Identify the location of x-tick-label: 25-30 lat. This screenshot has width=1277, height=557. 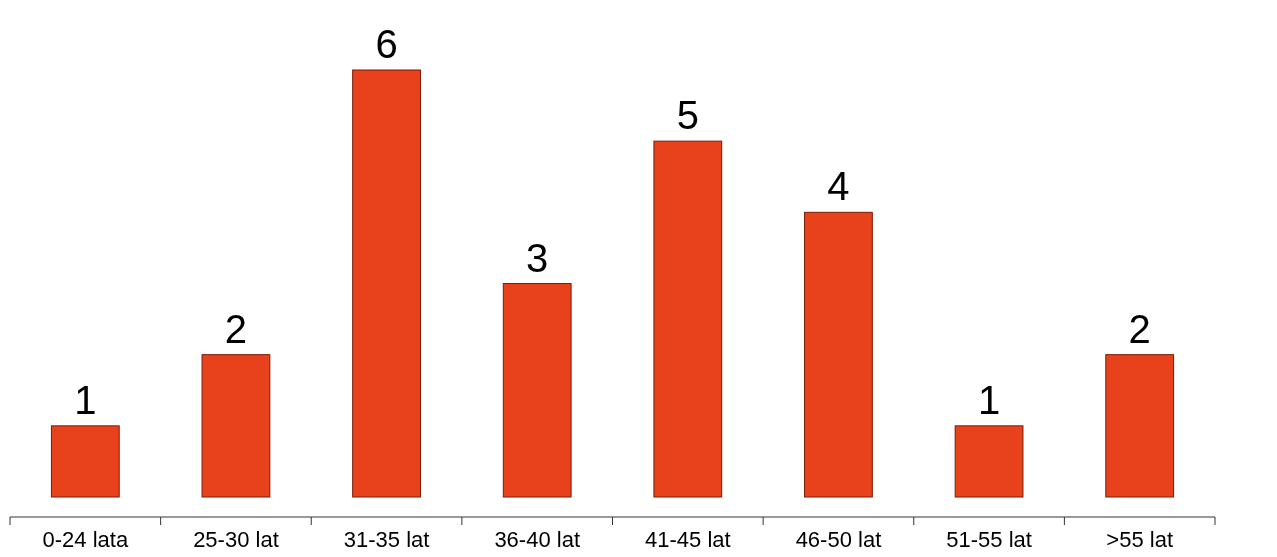
(236, 539).